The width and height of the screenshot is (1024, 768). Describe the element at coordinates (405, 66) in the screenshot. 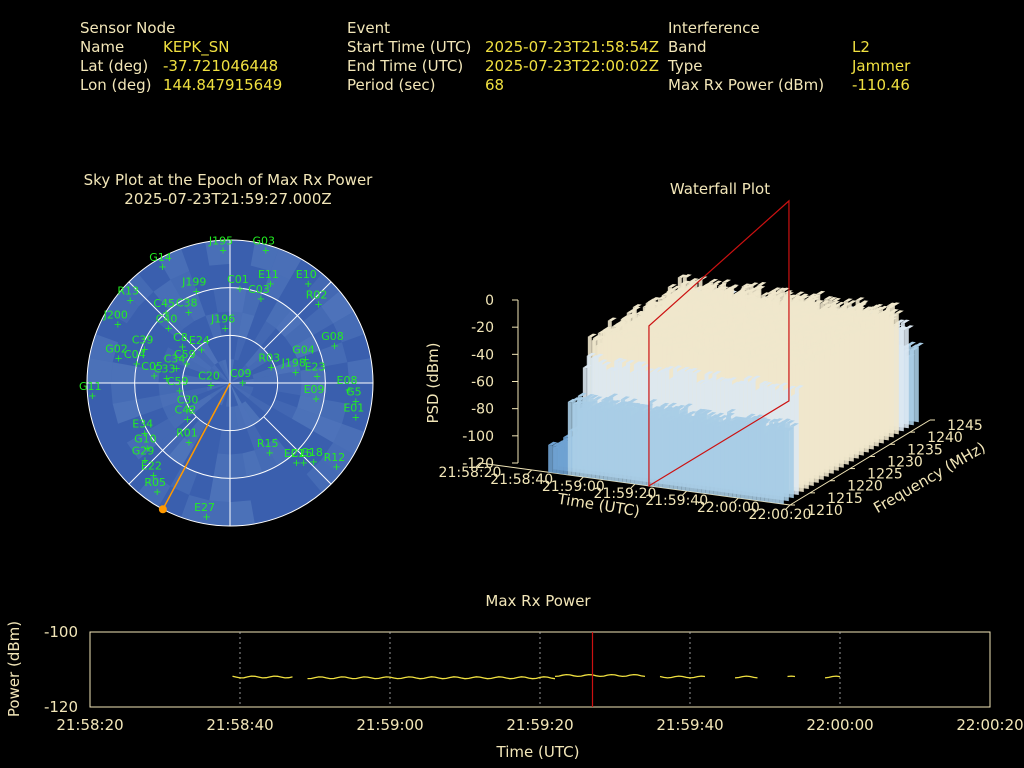

I see `event-end-label: End Time (UTC)` at that location.